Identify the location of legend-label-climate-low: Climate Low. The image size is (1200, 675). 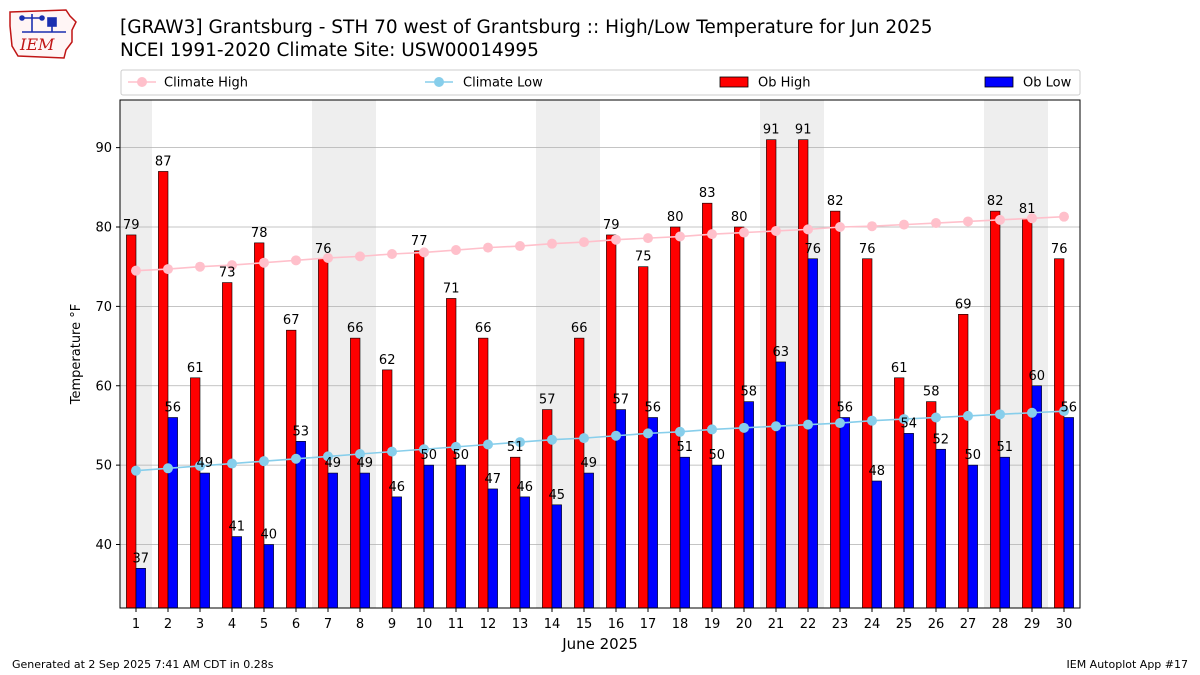
(503, 83).